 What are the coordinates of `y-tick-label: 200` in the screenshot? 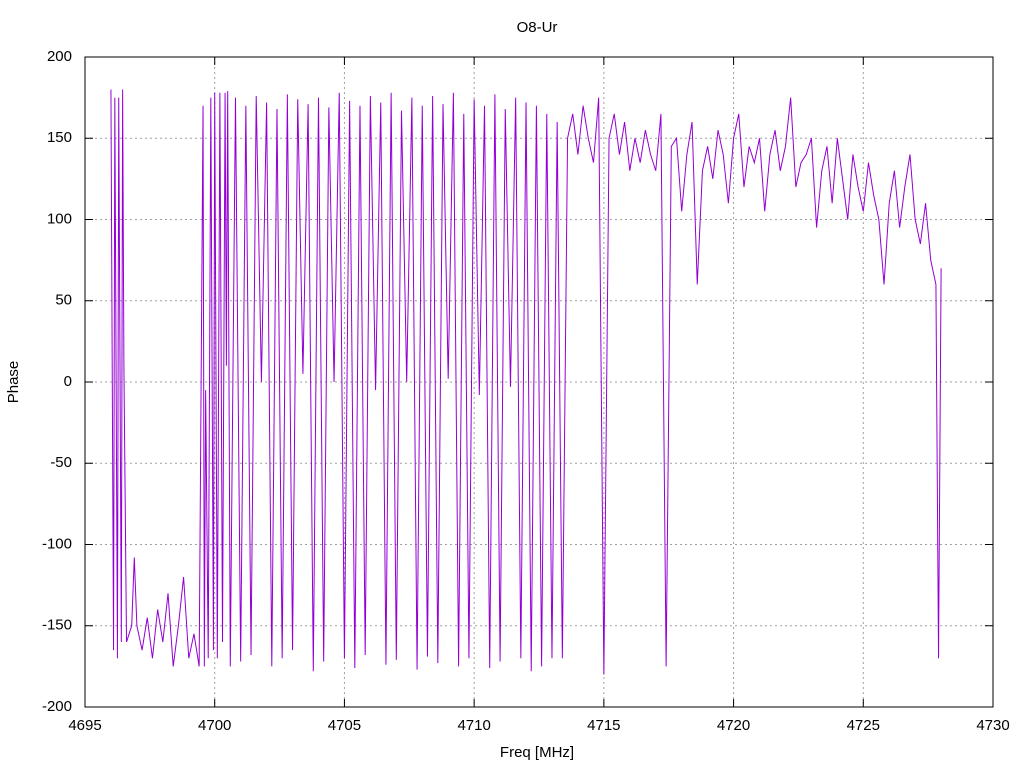 It's located at (59, 56).